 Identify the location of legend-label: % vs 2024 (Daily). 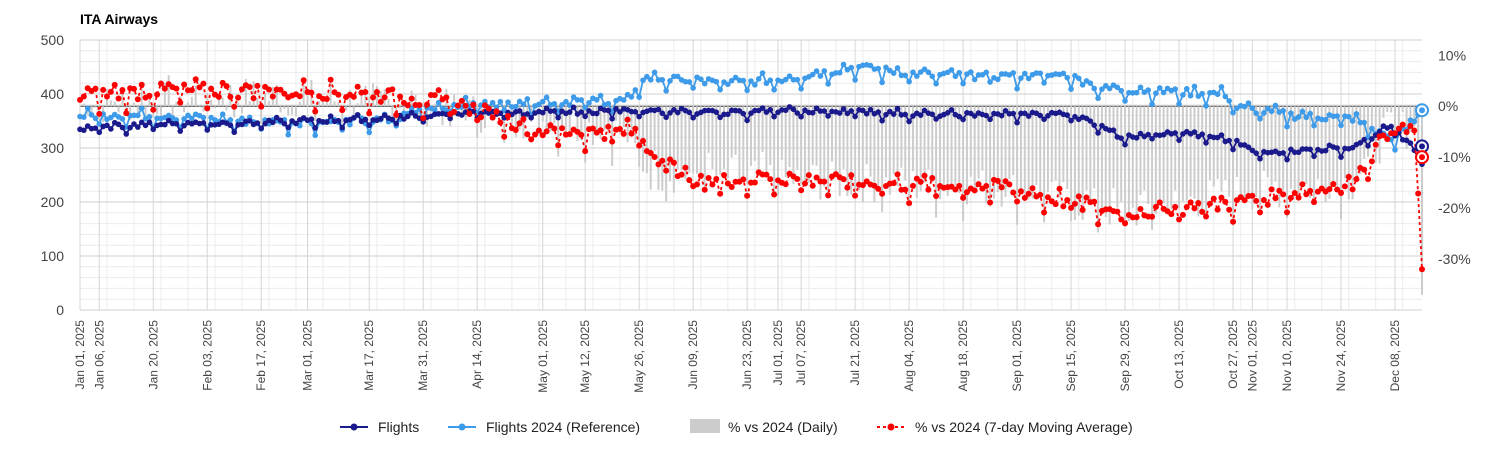
(783, 427).